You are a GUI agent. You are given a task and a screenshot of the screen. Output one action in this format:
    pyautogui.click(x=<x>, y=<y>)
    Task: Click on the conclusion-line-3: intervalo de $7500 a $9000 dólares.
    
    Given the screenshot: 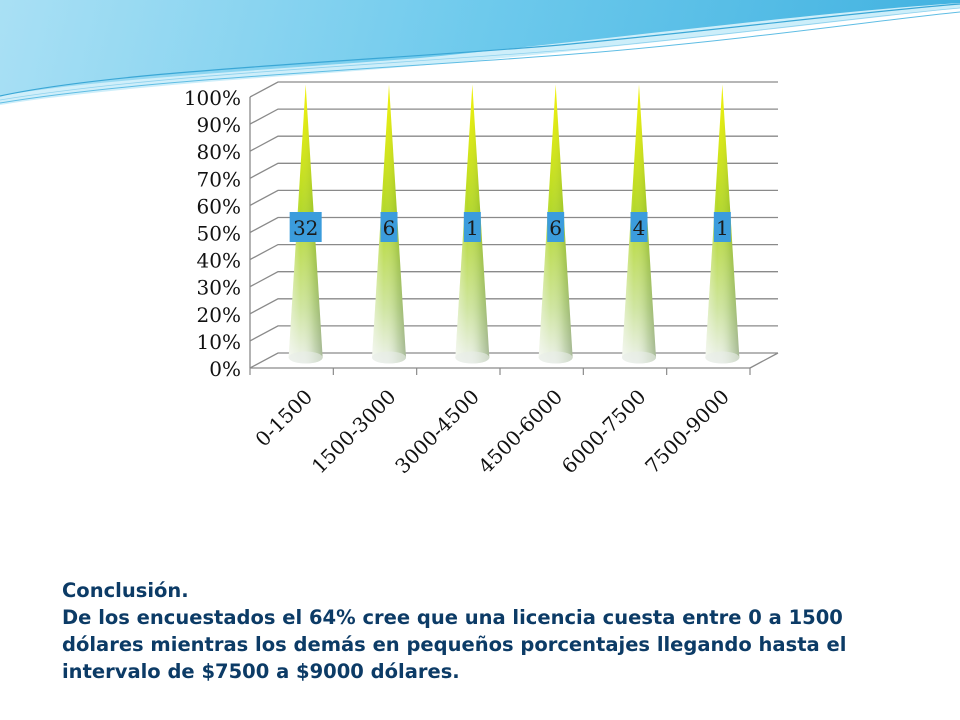 What is the action you would take?
    pyautogui.click(x=261, y=671)
    